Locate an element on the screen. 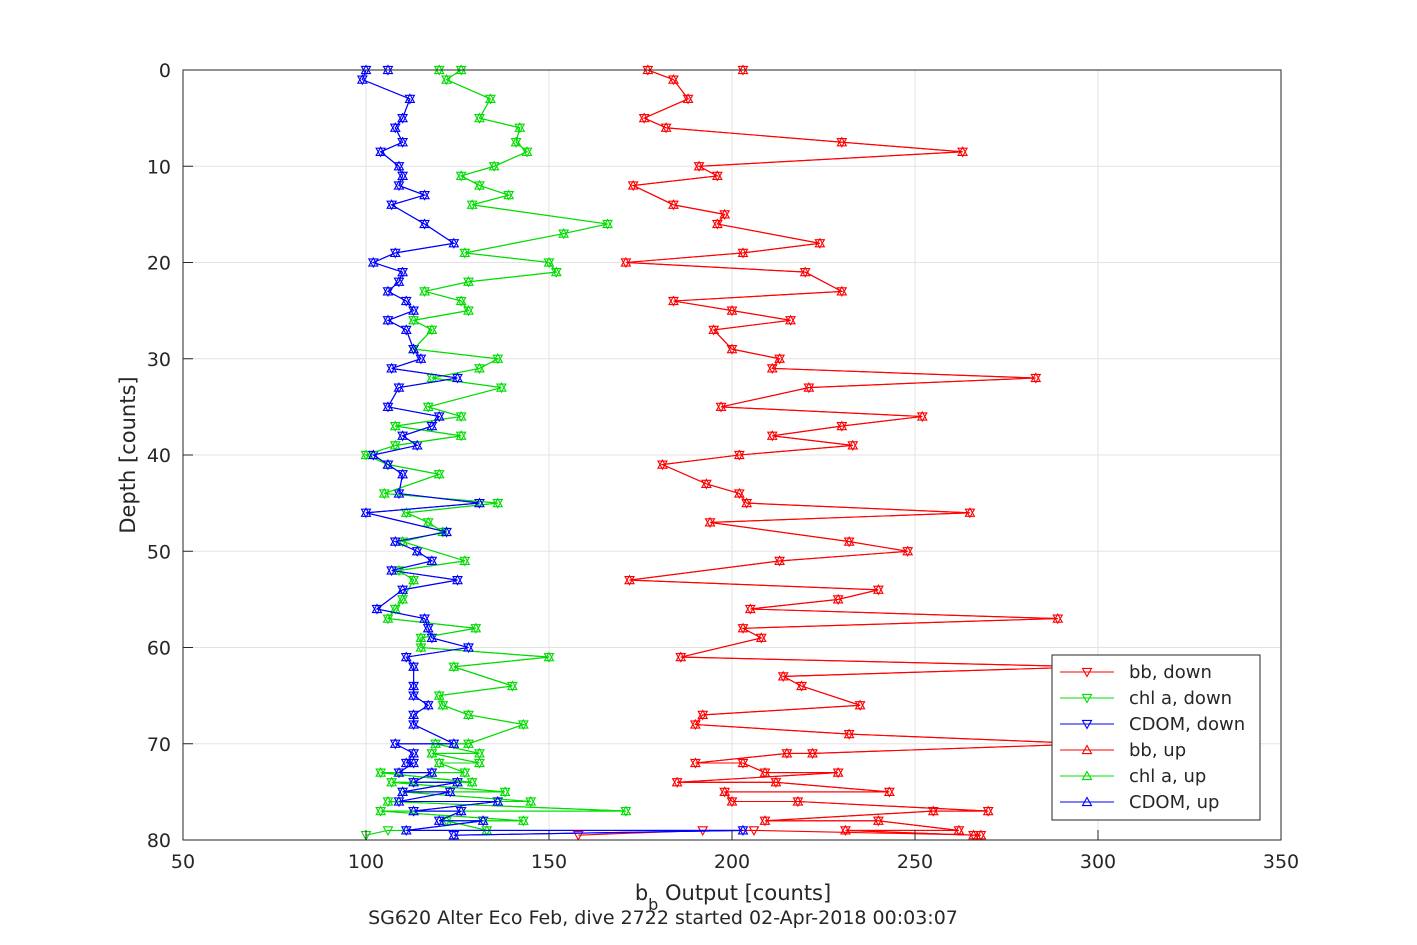  y-tick-label: 40 is located at coordinates (159, 456).